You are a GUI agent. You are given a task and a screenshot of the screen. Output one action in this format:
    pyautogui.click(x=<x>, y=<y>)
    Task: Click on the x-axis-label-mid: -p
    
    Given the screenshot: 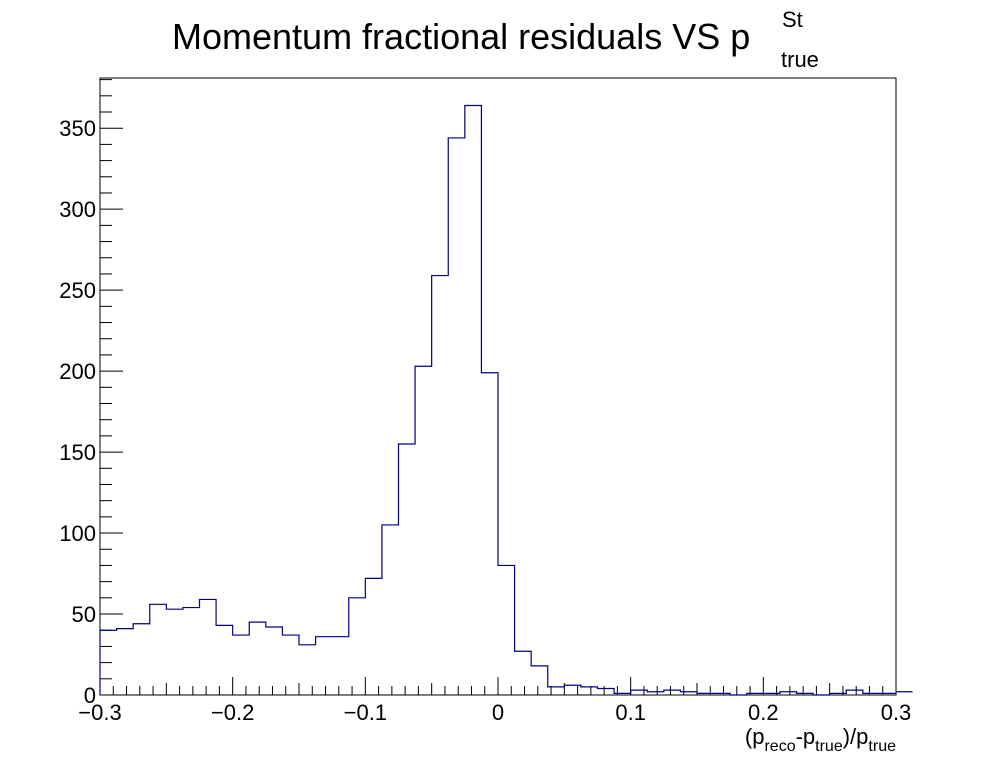 What is the action you would take?
    pyautogui.click(x=806, y=736)
    